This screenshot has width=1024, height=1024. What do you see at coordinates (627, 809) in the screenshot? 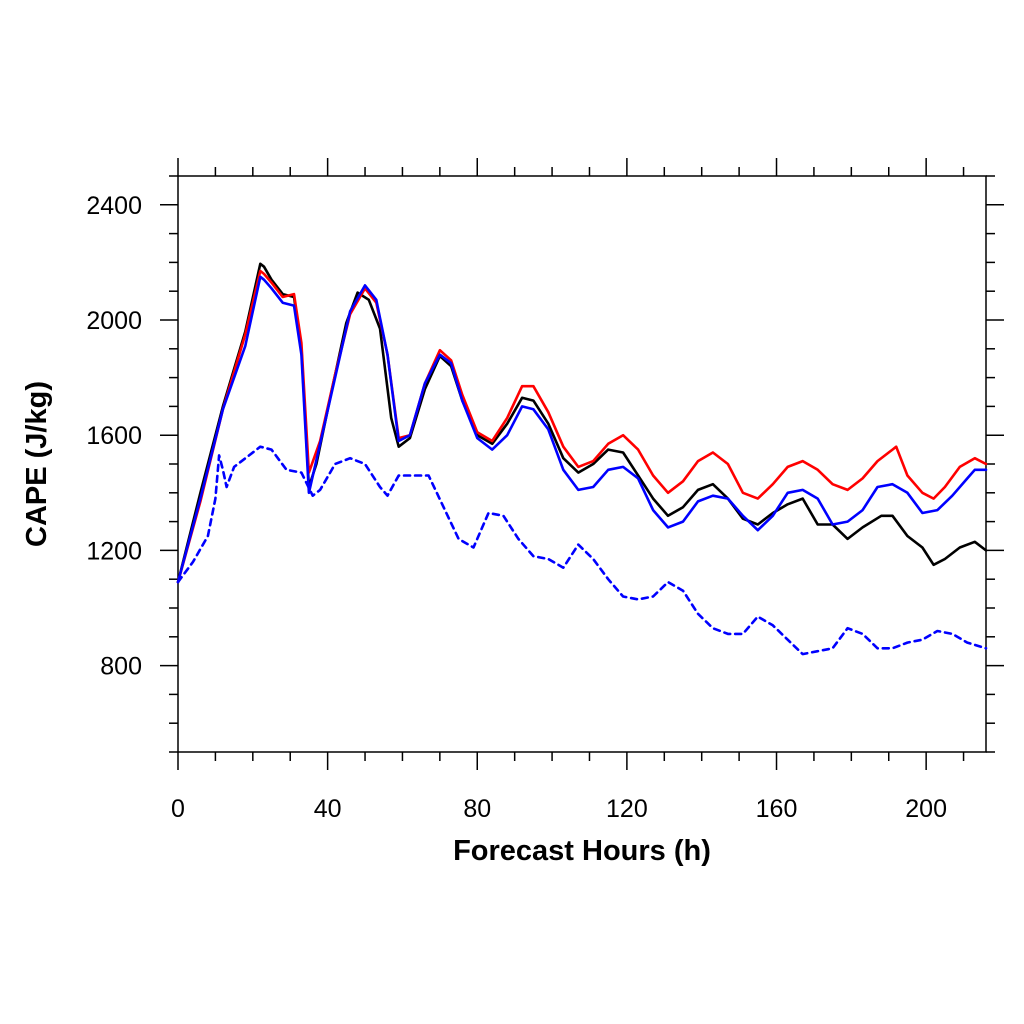
I see `x-tick-label: 120` at bounding box center [627, 809].